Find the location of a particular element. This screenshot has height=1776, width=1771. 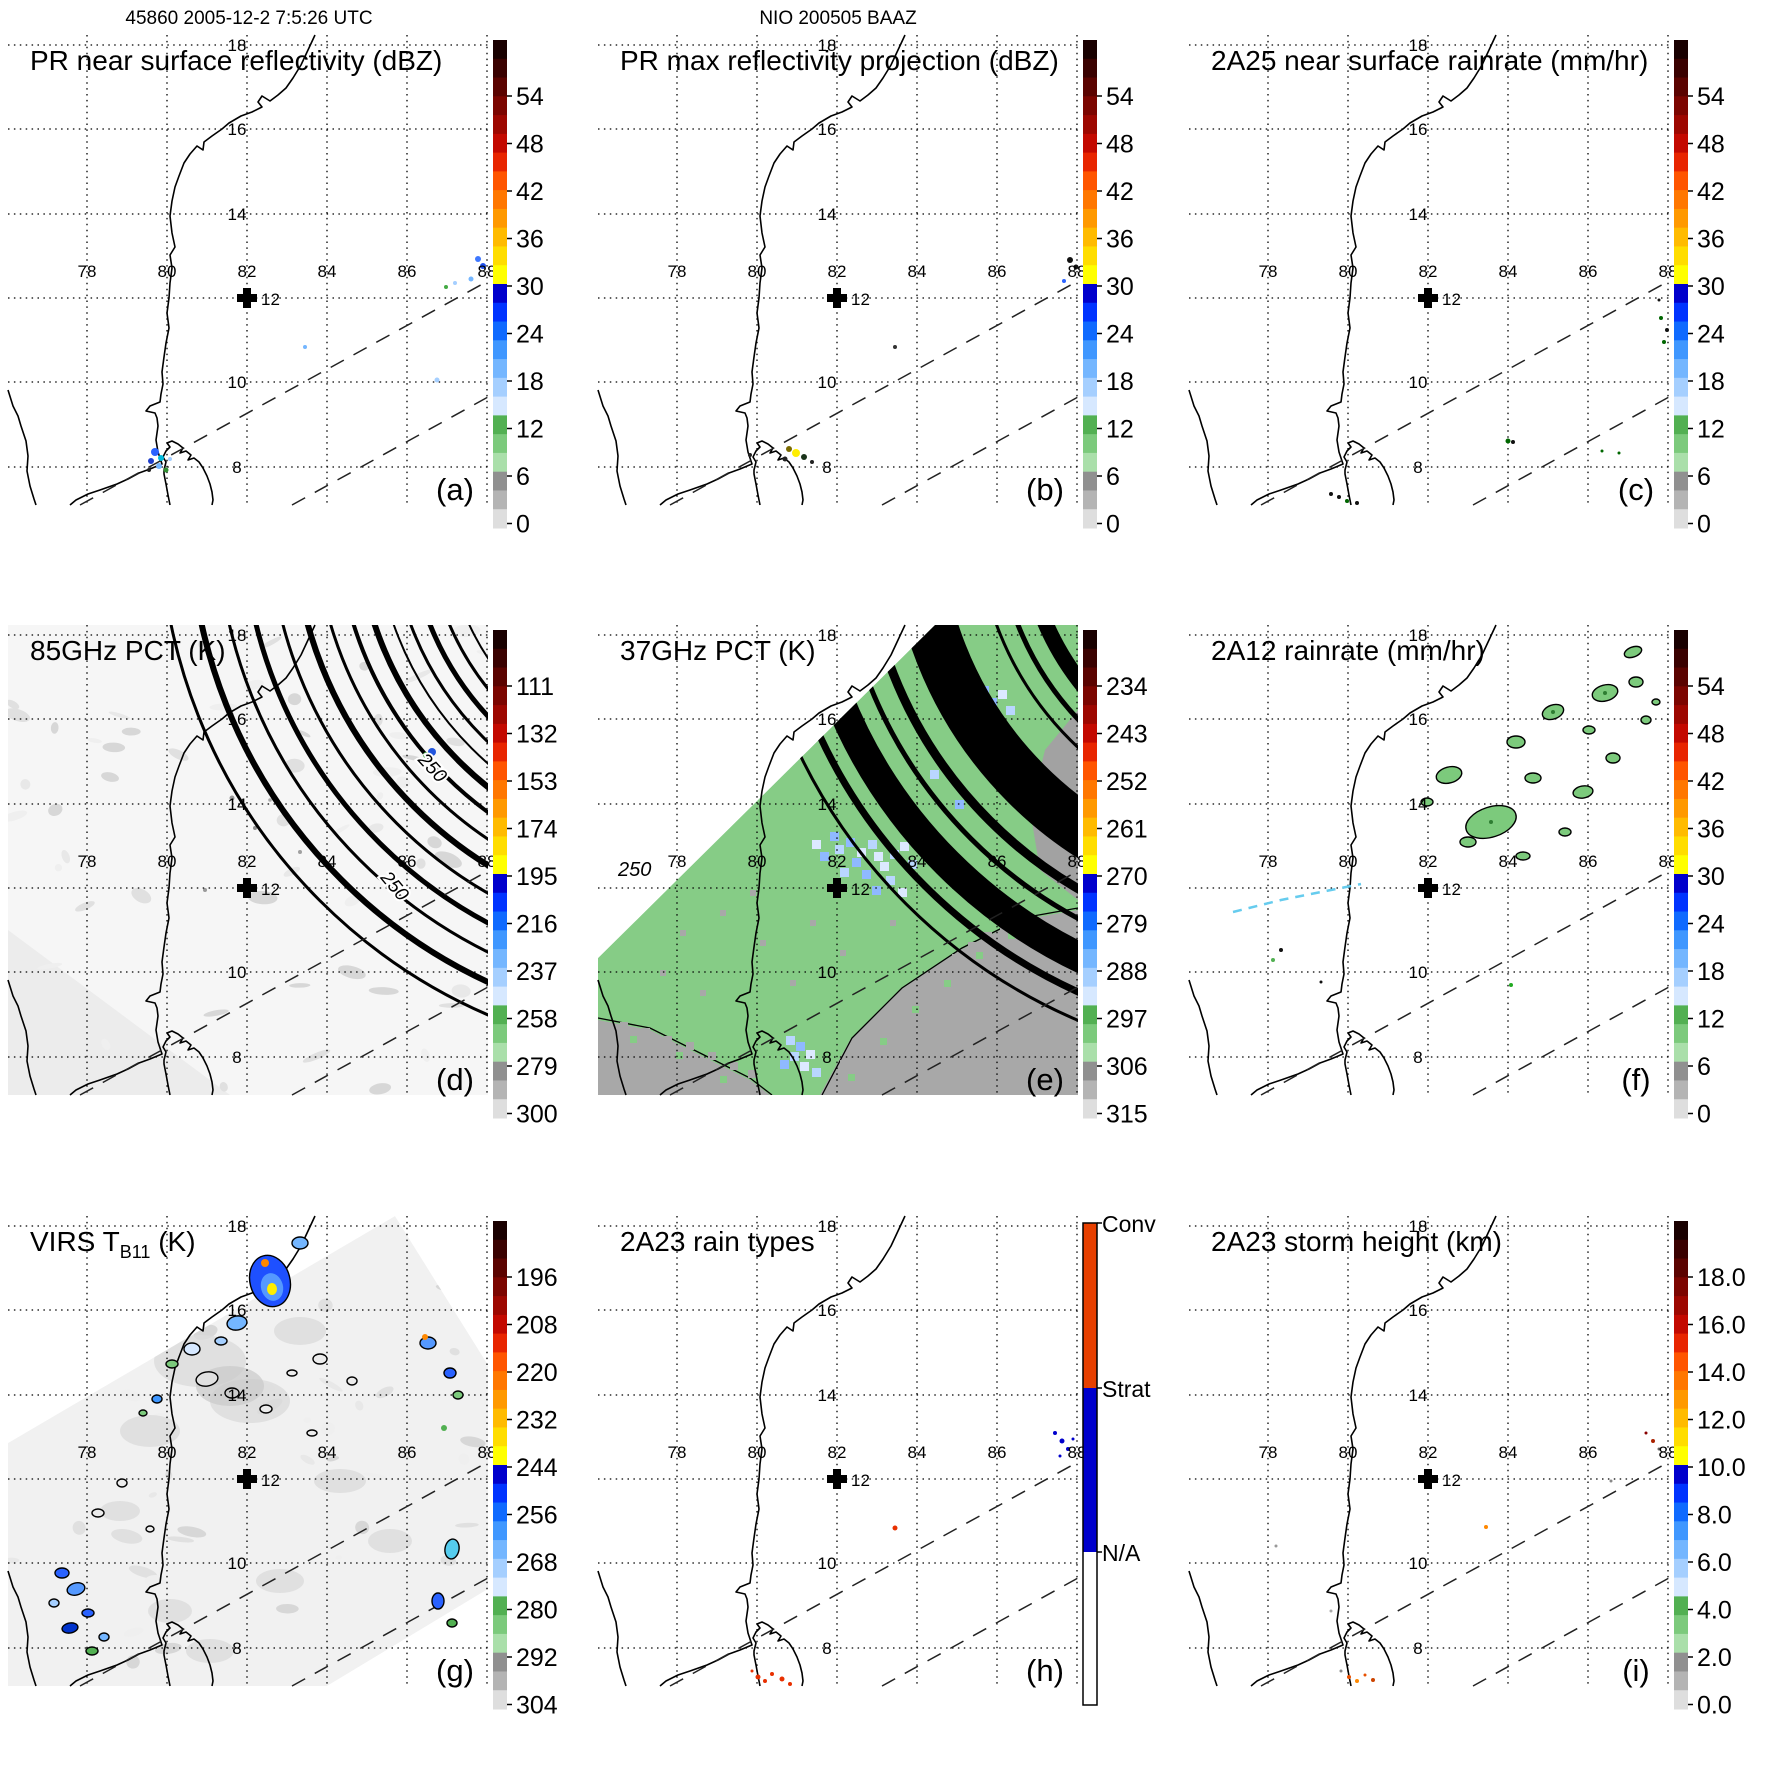

location-cross-marker is located at coordinates (1428, 298).